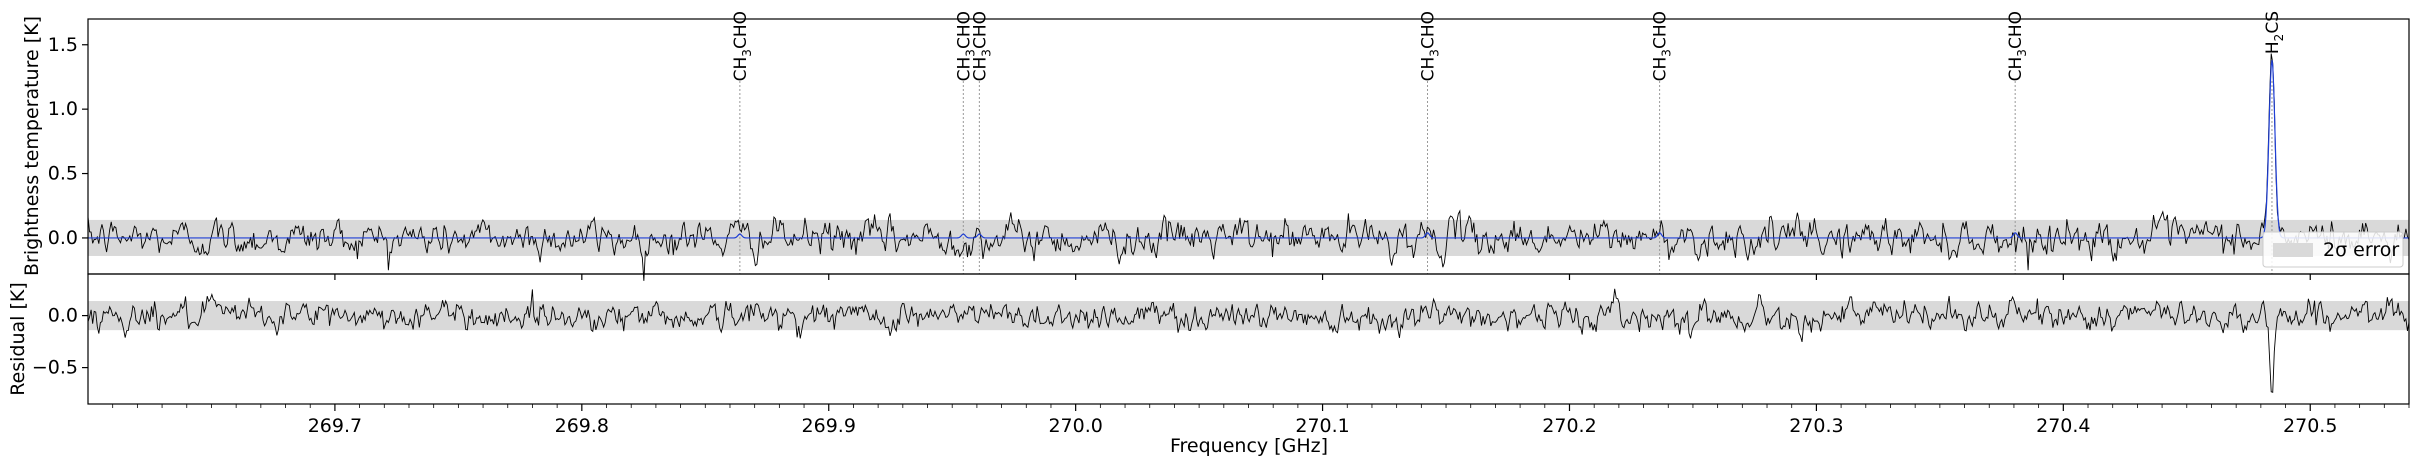 This screenshot has height=465, width=2422. I want to click on x-tick-label: 270.2, so click(1569, 426).